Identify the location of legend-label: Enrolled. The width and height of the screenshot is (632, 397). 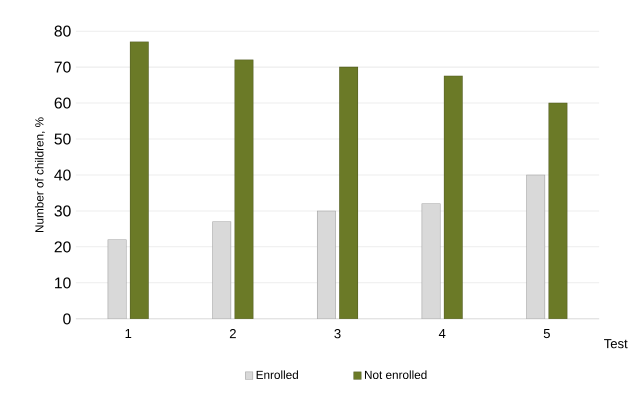
(277, 374).